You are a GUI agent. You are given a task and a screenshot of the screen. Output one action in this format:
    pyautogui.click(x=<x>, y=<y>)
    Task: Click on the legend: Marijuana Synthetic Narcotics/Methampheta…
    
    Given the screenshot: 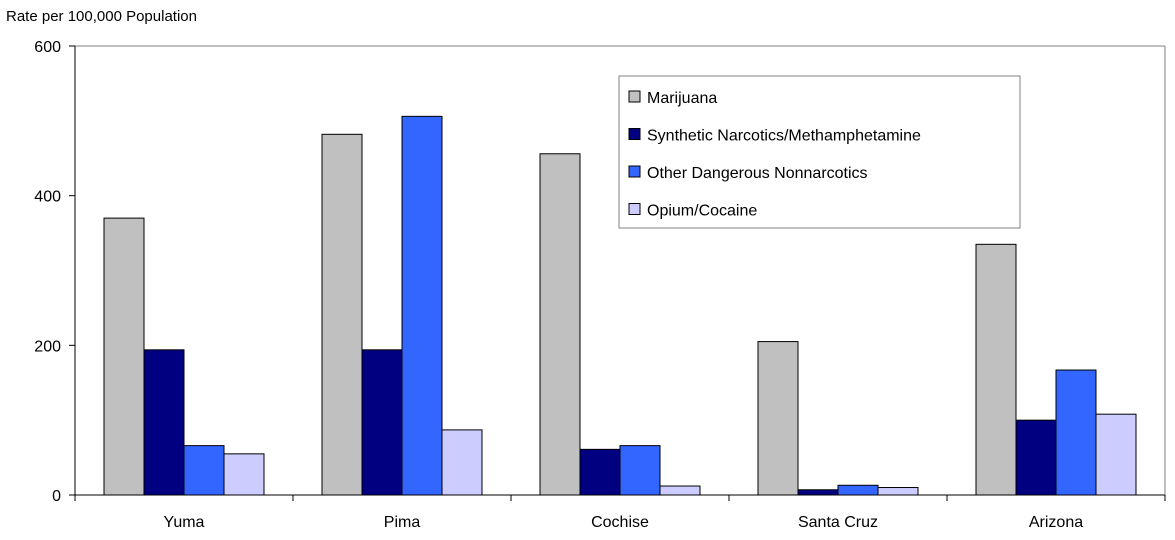 What is the action you would take?
    pyautogui.click(x=819, y=152)
    